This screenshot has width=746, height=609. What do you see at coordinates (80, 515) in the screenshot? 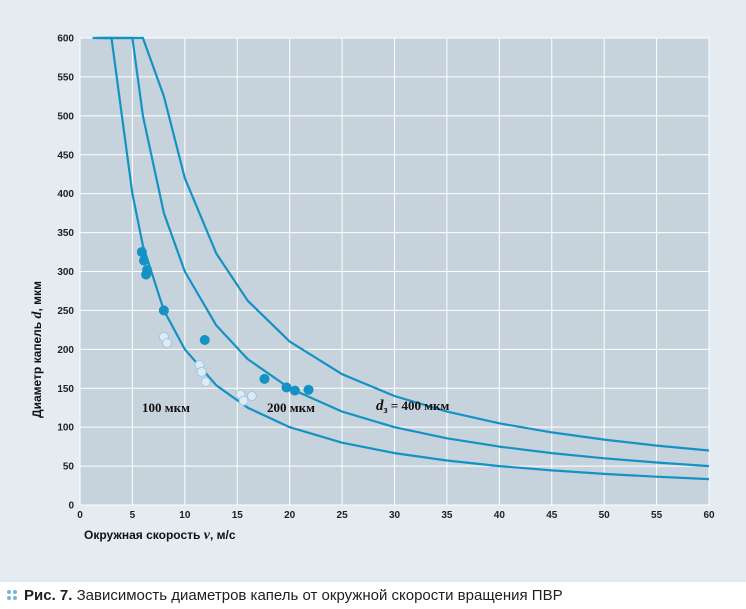
I see `x-tick-label: 0` at bounding box center [80, 515].